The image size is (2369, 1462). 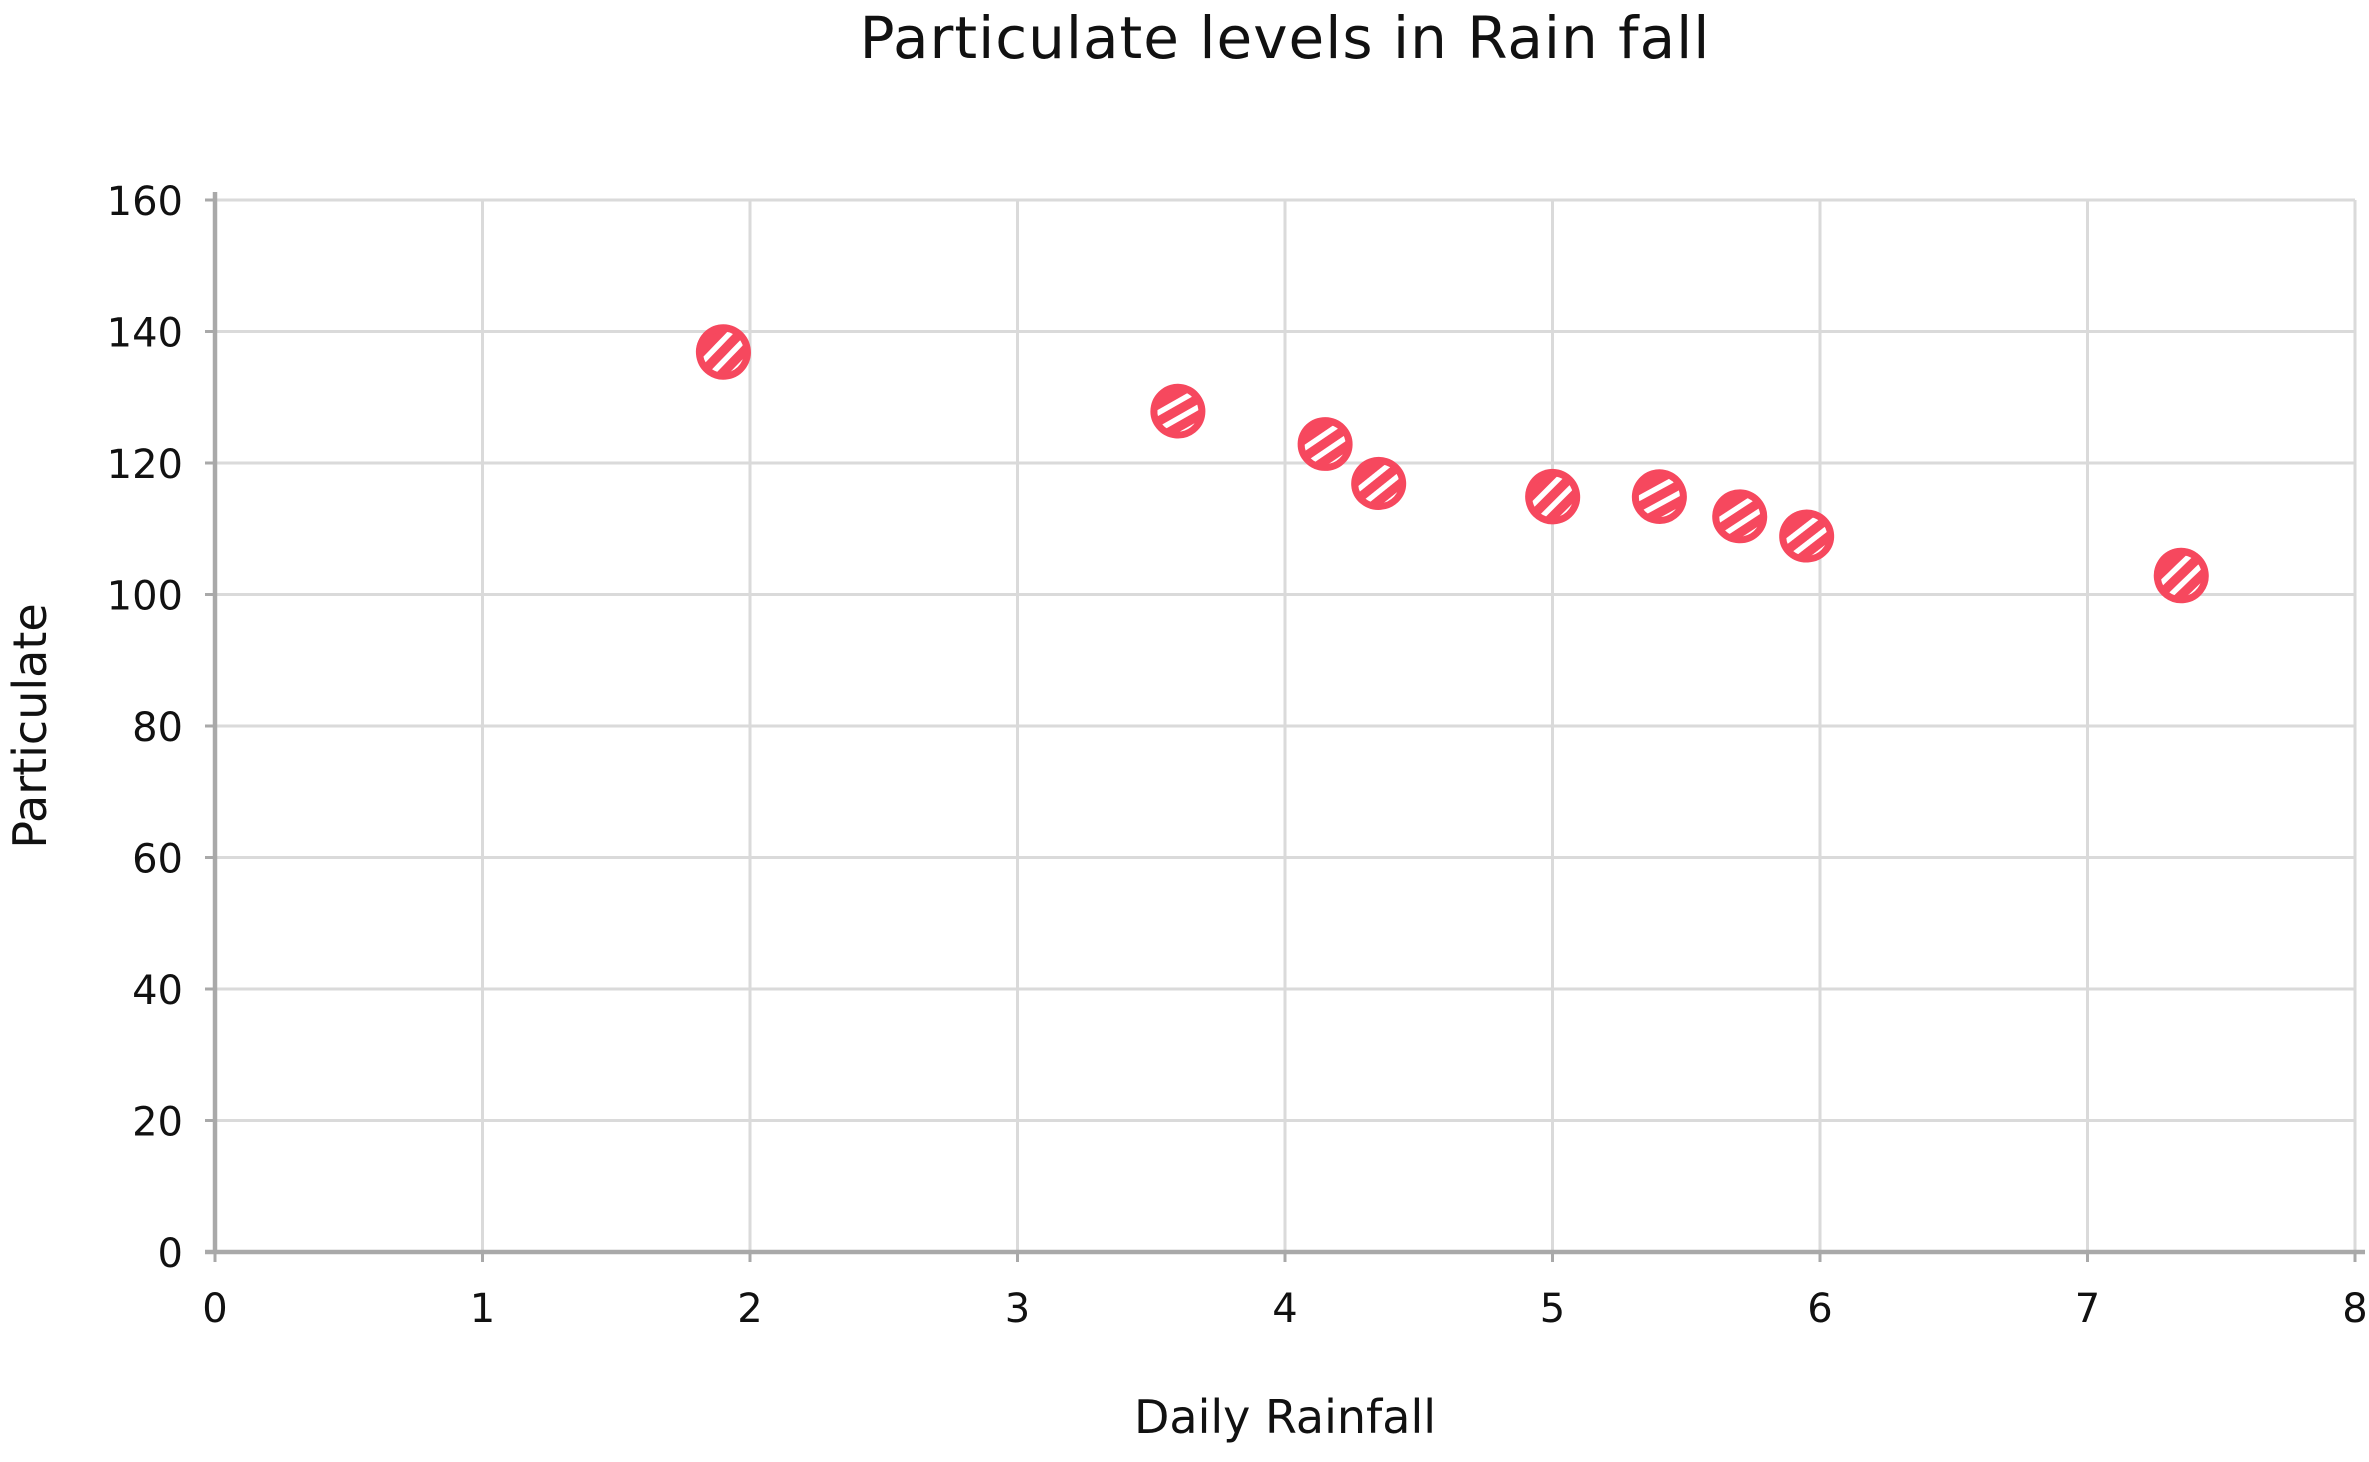 I want to click on x-tick-label: 8, so click(x=2354, y=1309).